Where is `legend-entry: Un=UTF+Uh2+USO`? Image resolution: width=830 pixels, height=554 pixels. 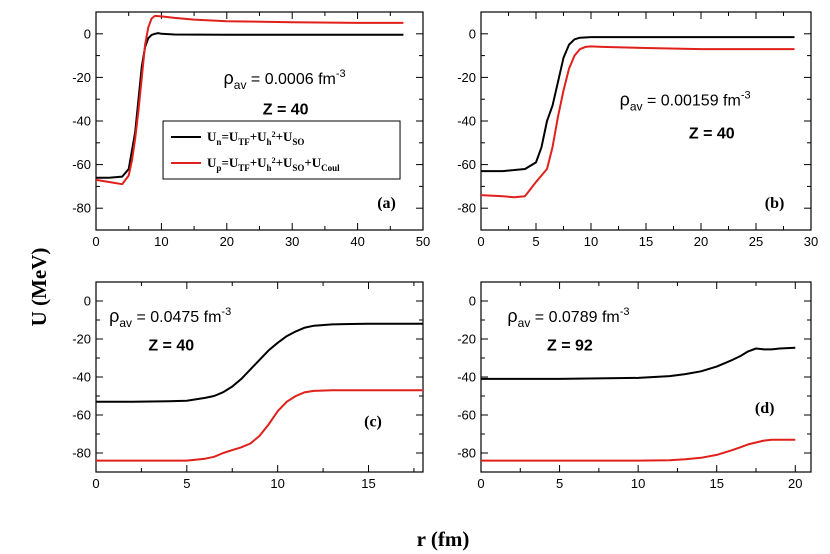 legend-entry: Un=UTF+Uh2+USO is located at coordinates (255, 138).